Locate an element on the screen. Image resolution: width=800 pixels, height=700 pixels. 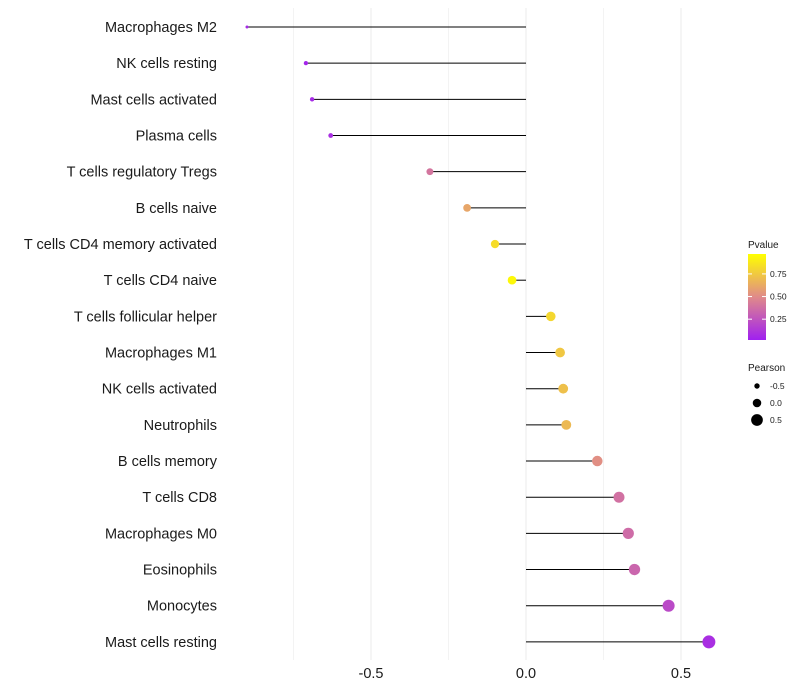
category-label: Monocytes is located at coordinates (182, 607).